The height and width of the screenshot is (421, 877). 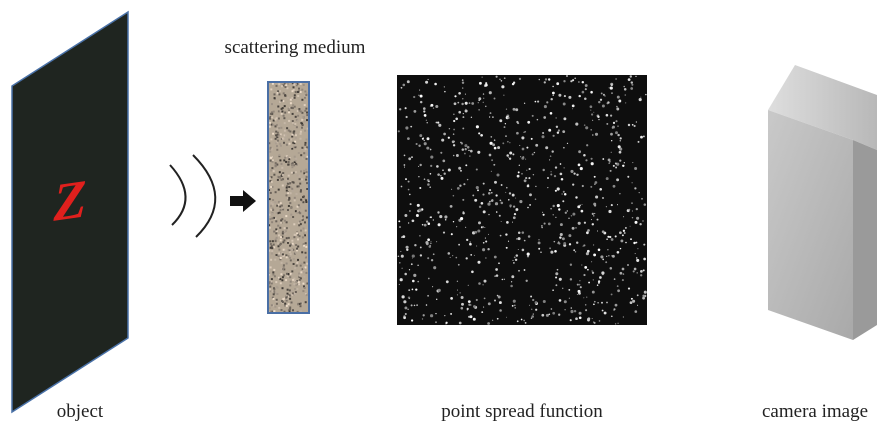 What do you see at coordinates (810, 225) in the screenshot?
I see `camera-front` at bounding box center [810, 225].